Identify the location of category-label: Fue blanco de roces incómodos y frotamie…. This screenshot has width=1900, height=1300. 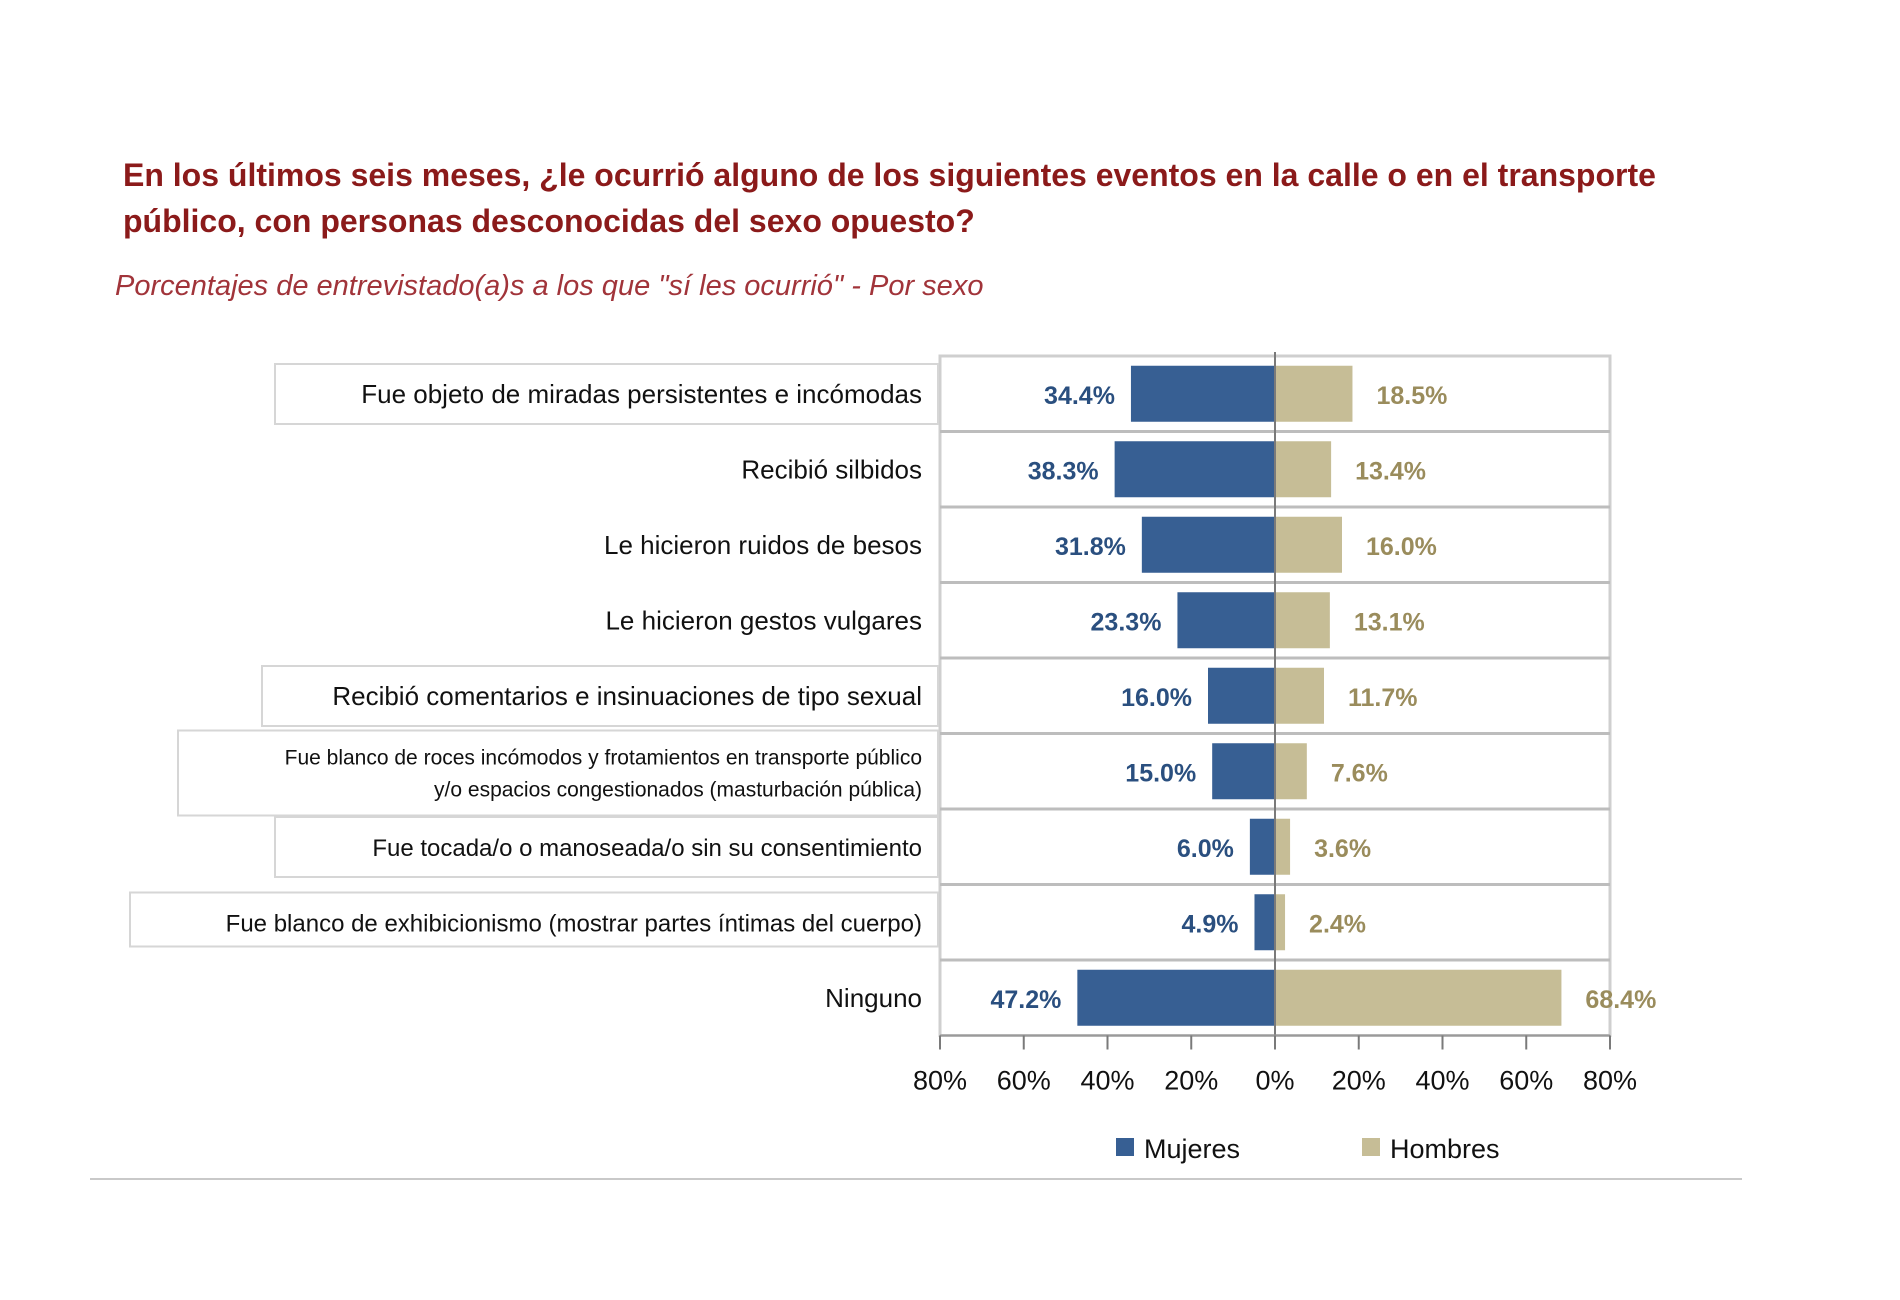
(603, 757).